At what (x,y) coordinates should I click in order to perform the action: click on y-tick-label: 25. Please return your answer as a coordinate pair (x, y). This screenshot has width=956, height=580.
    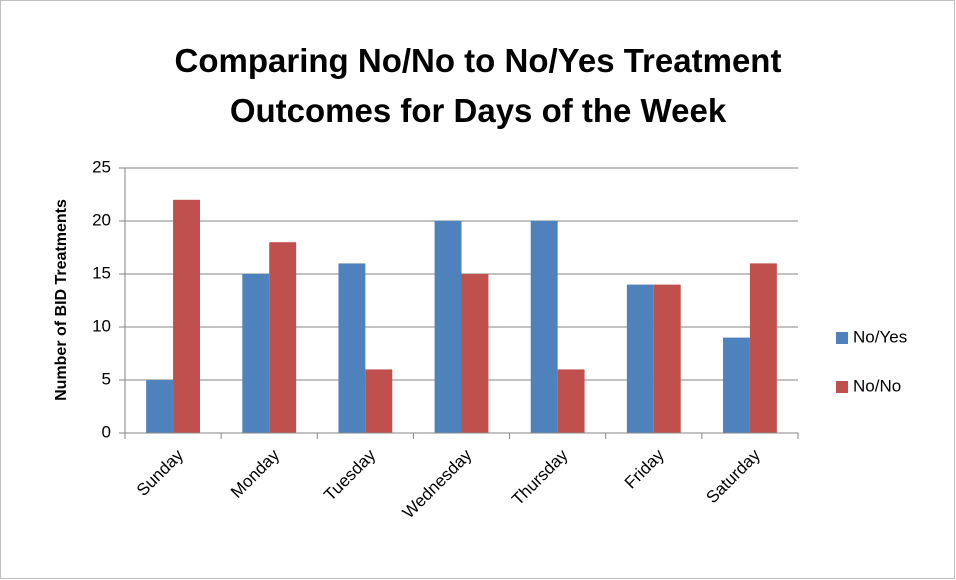
    Looking at the image, I should click on (101, 166).